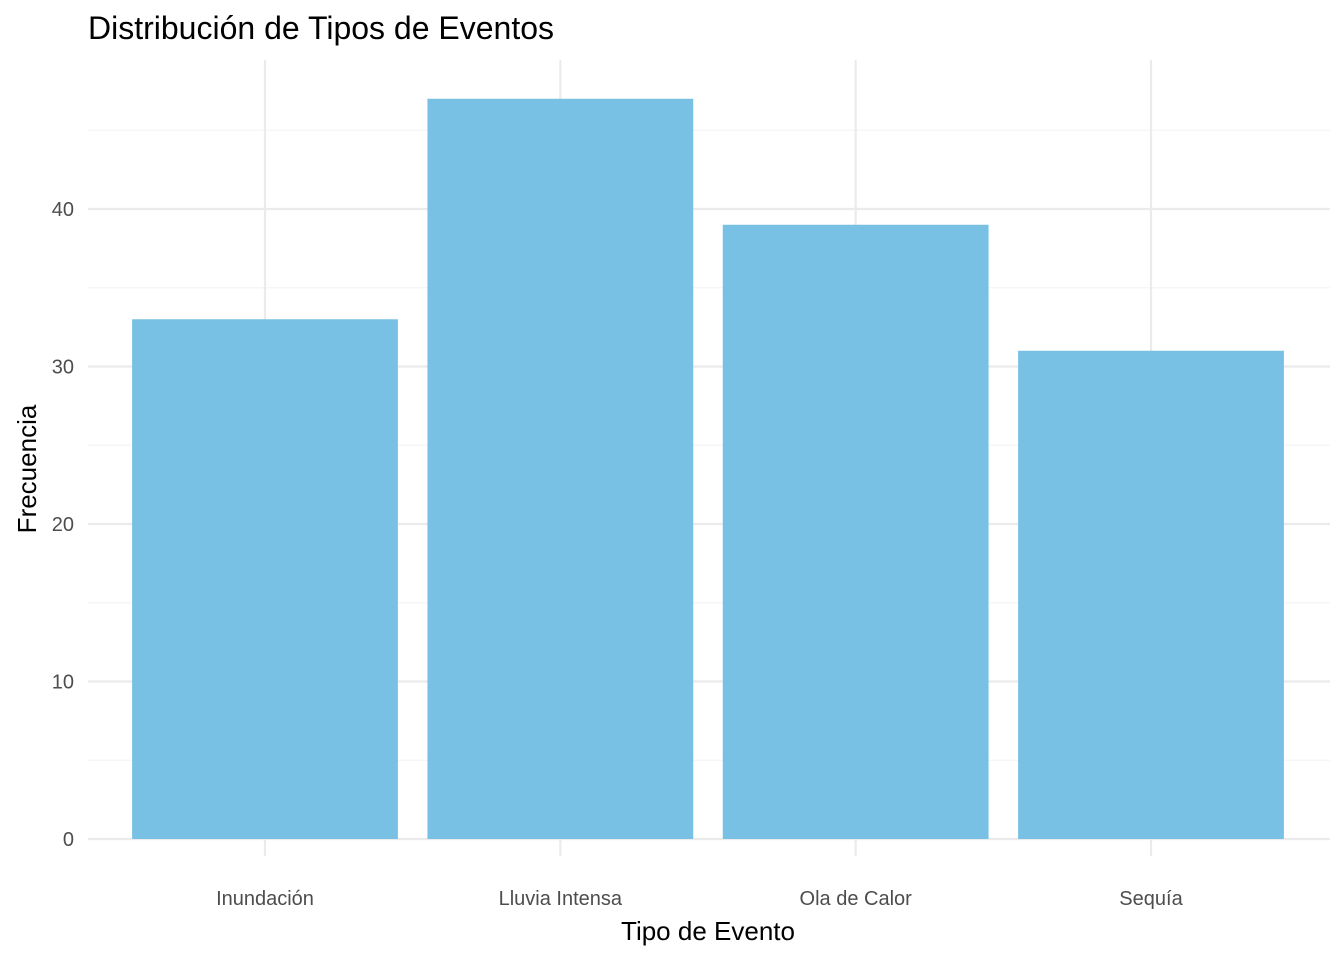 The height and width of the screenshot is (960, 1344). I want to click on x-tick-label: Lluvia Intensa, so click(561, 899).